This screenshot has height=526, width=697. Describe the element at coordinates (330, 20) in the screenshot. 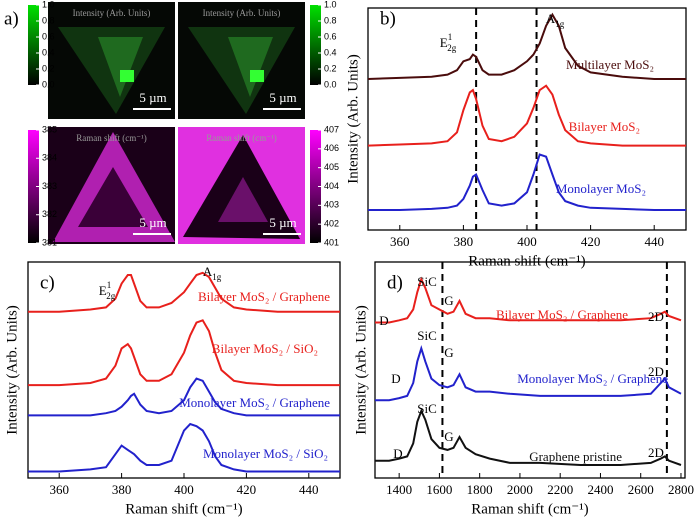

I see `colorbar-tick-label: 0.8` at that location.